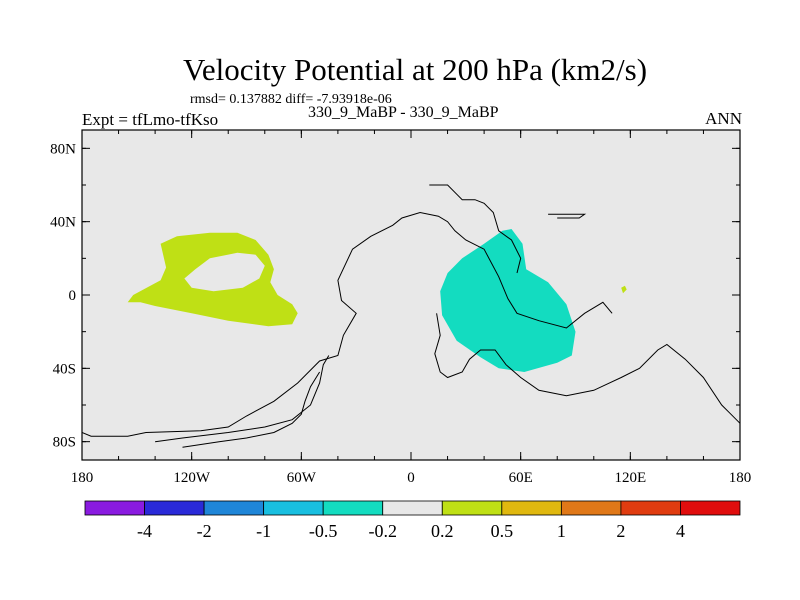 This screenshot has width=800, height=600. What do you see at coordinates (411, 478) in the screenshot?
I see `x-tick-label-4: 0` at bounding box center [411, 478].